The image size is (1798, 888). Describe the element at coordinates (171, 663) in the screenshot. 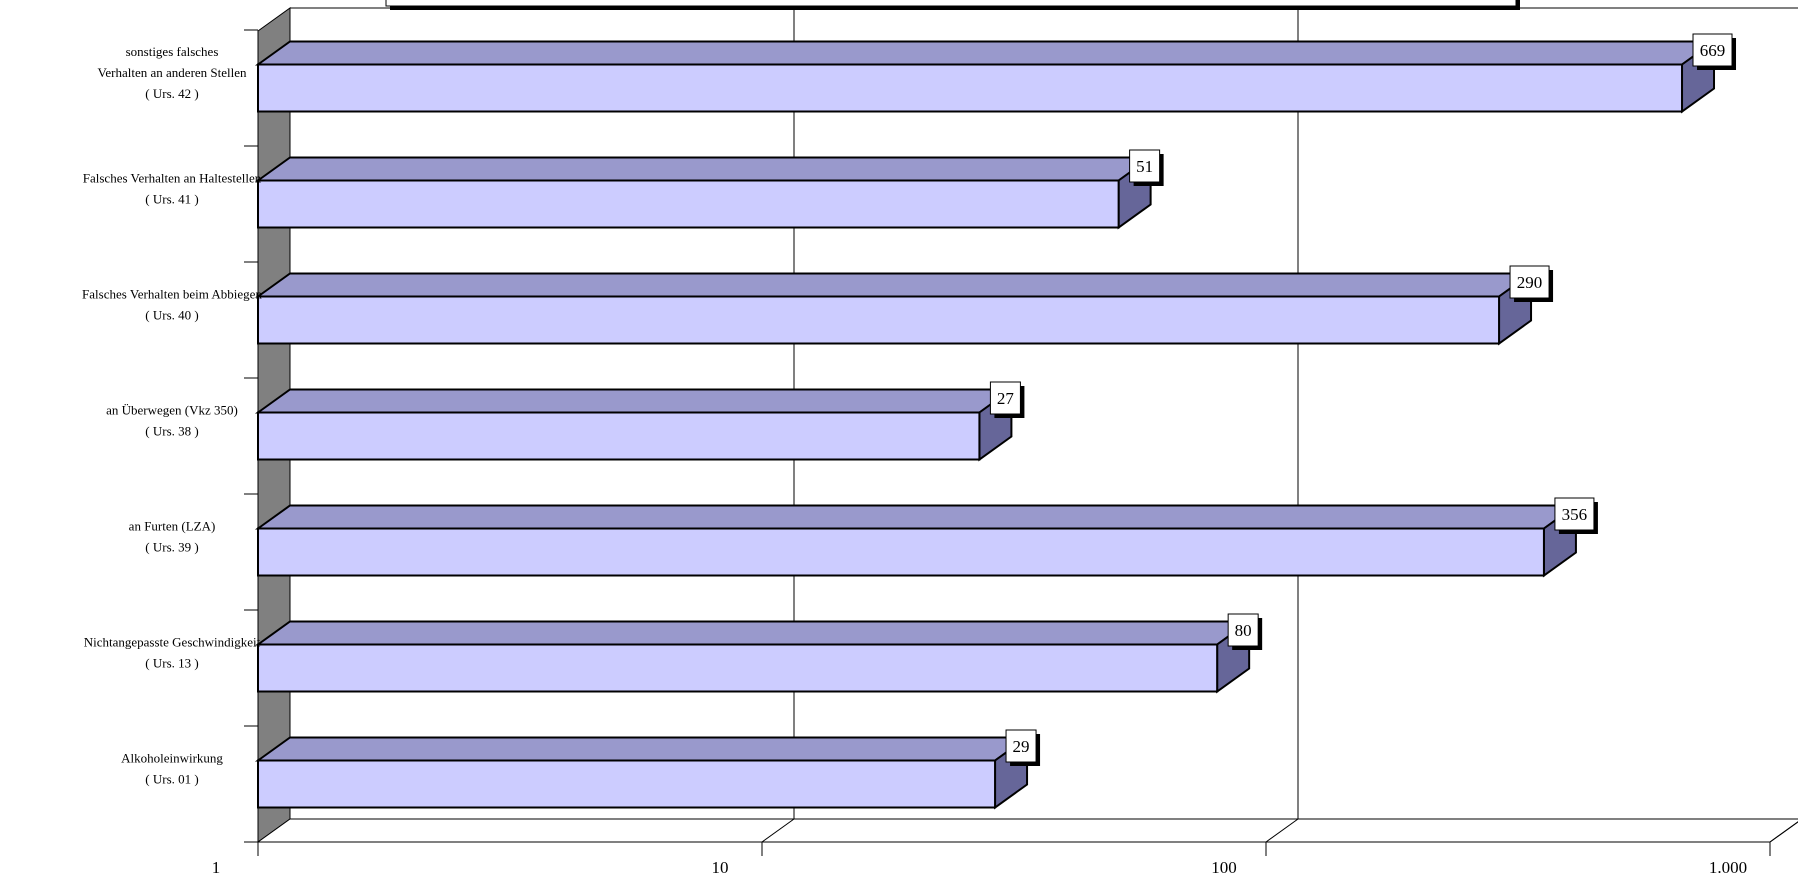

I see `category-label-line: ( Urs. 13 )` at that location.